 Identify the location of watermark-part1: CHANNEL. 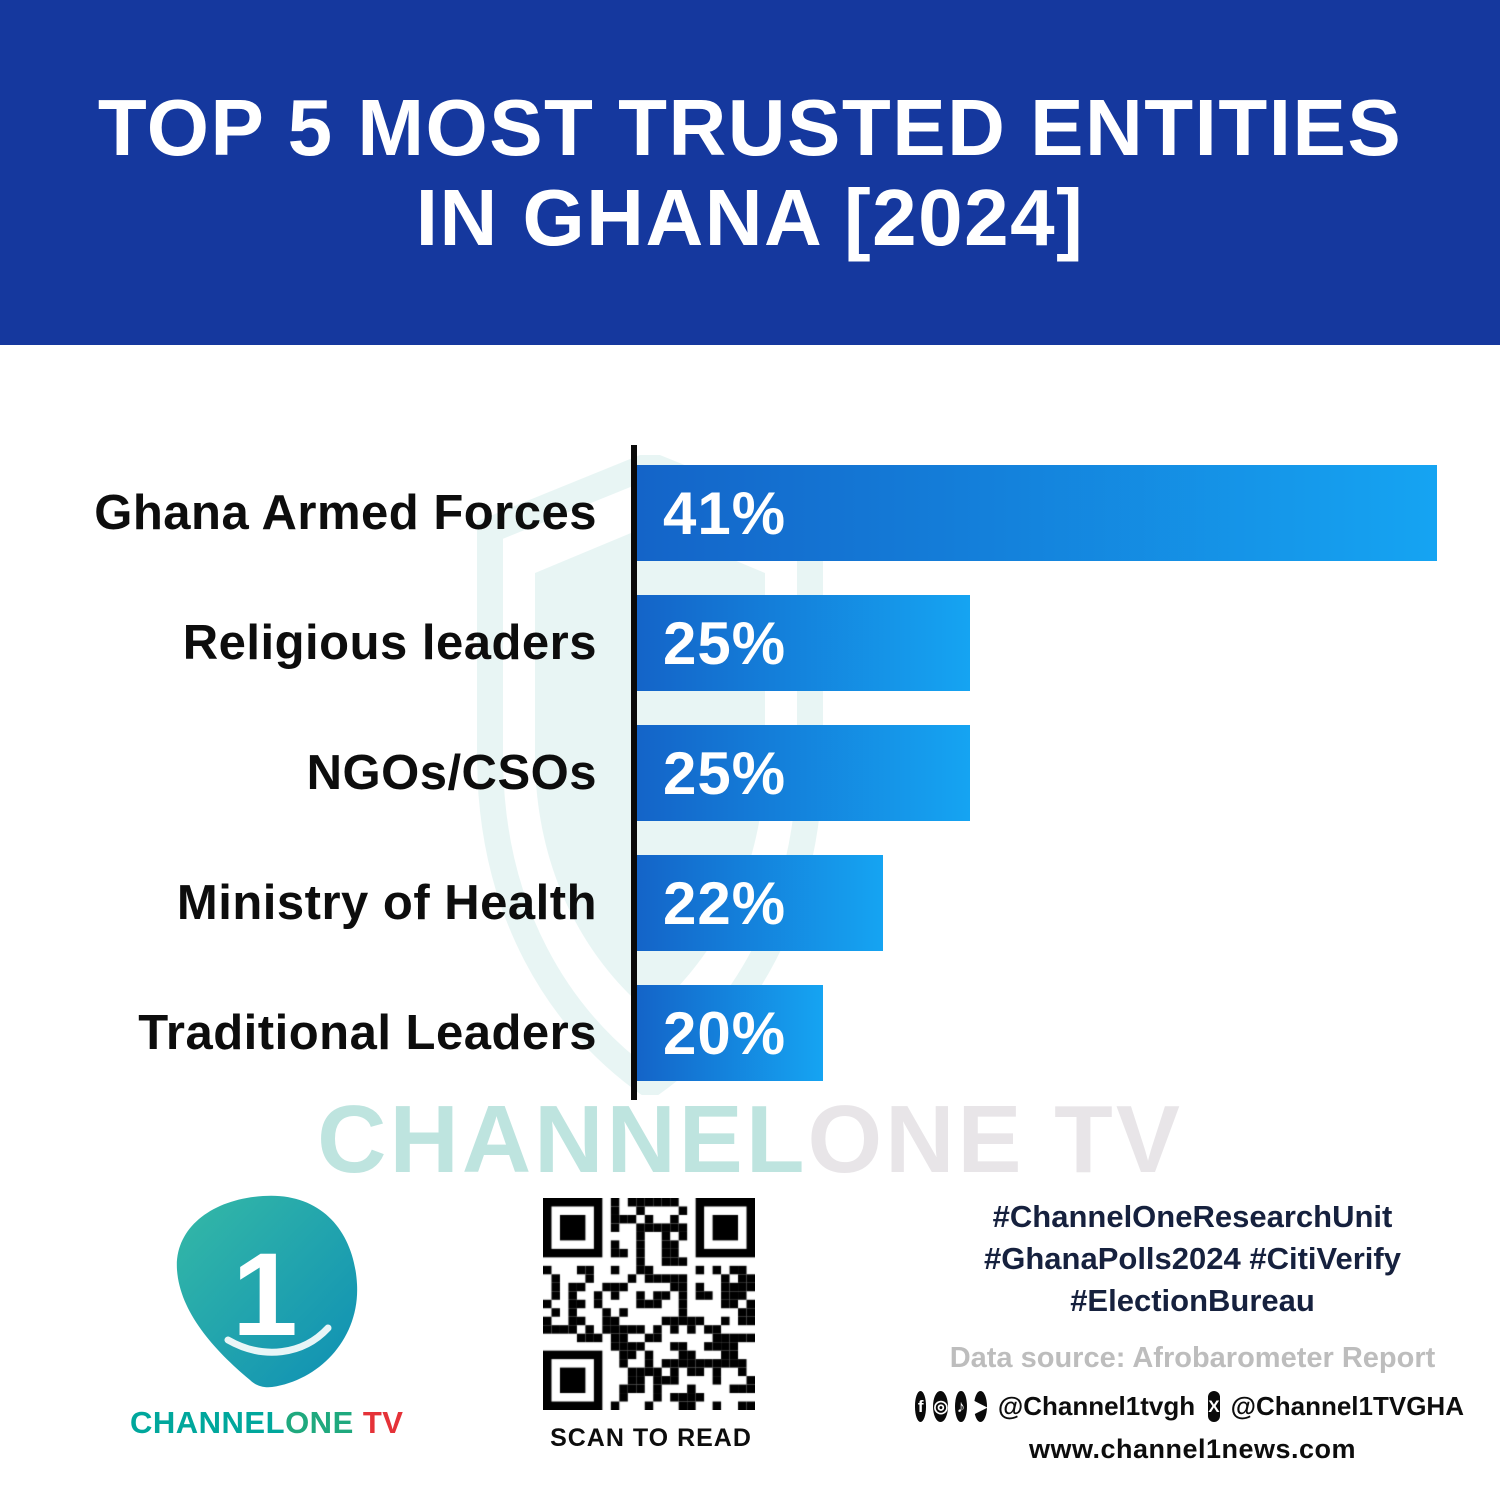
(562, 1139).